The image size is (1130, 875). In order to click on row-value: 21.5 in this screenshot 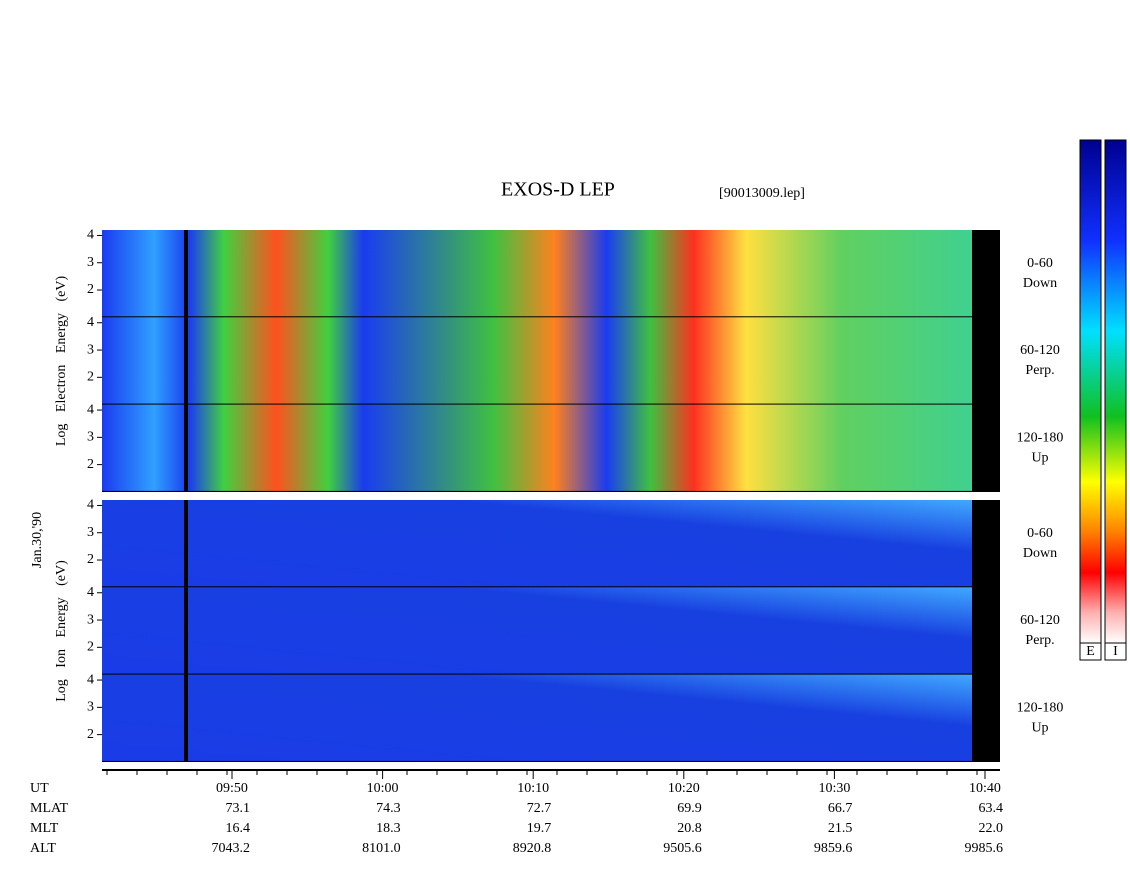, I will do `click(840, 828)`.